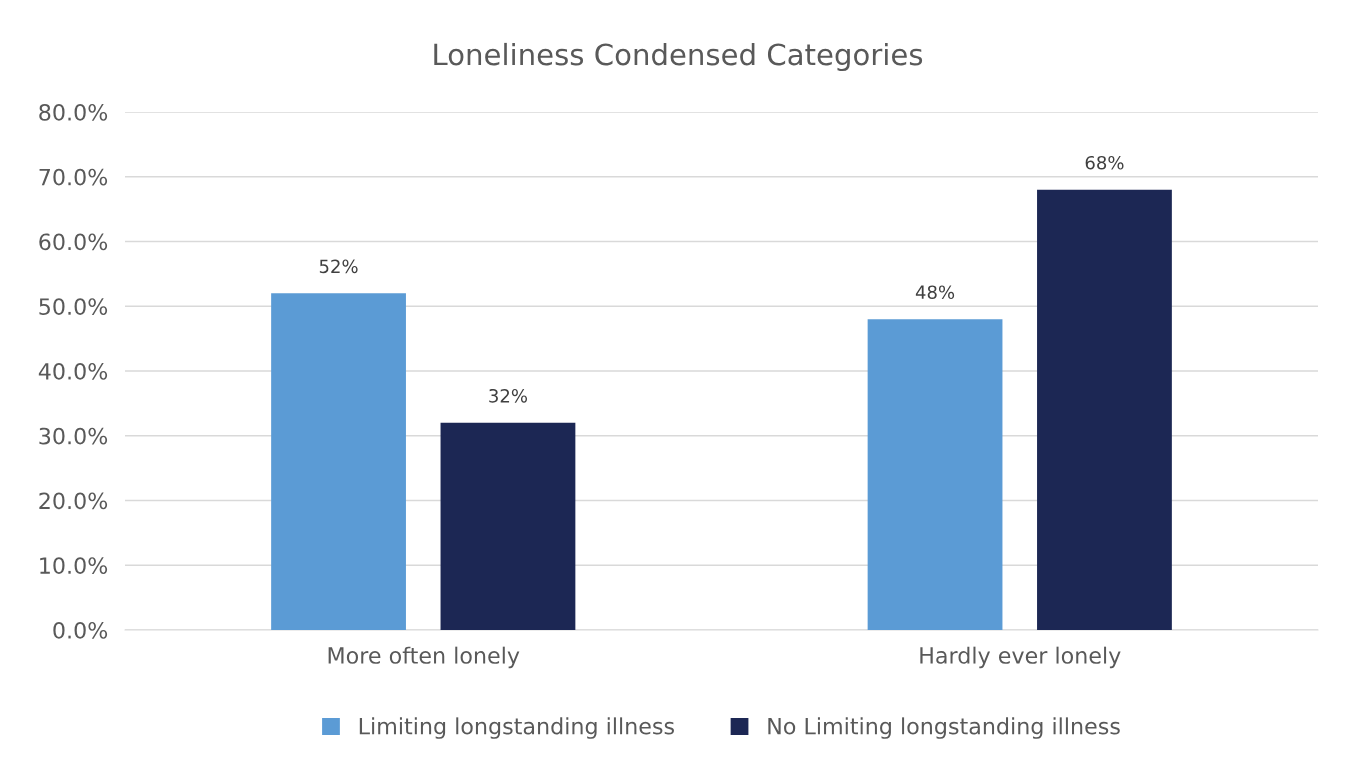 This screenshot has width=1355, height=769. Describe the element at coordinates (73, 371) in the screenshot. I see `y-tick-label: 40.0%` at that location.